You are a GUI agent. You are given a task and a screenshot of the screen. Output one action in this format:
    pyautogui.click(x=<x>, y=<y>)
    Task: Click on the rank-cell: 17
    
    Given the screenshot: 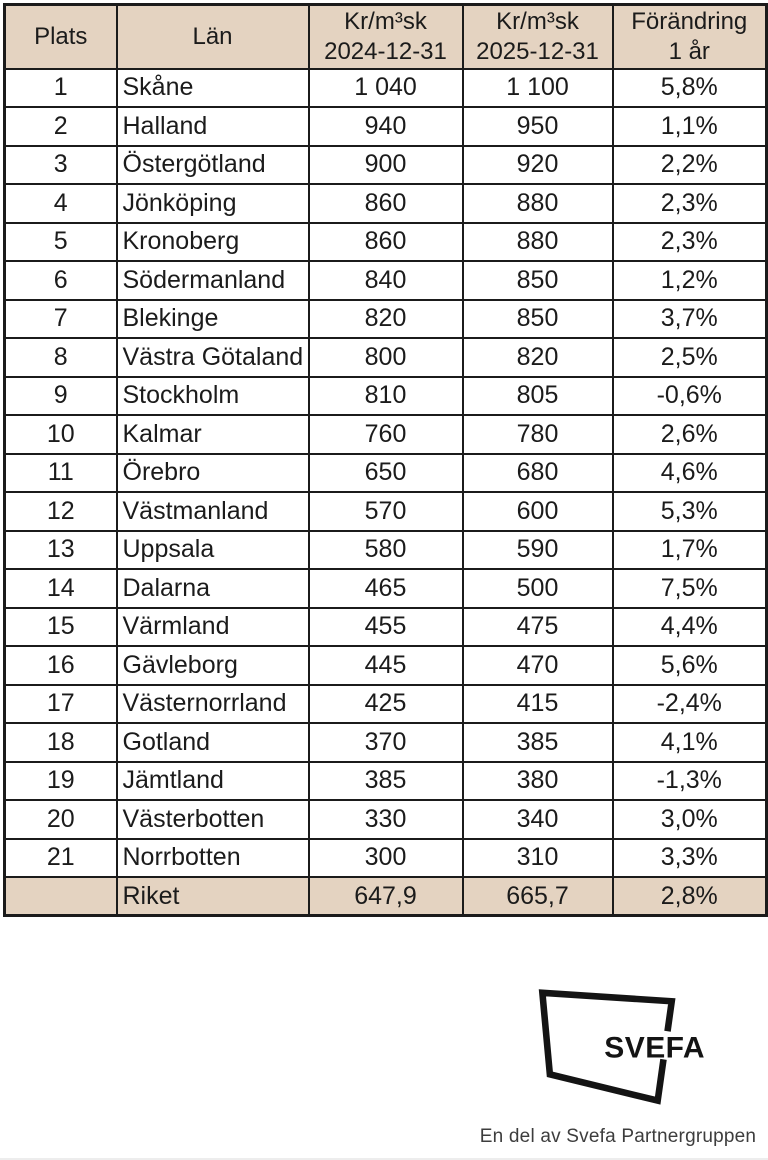 What is the action you would take?
    pyautogui.click(x=60, y=703)
    